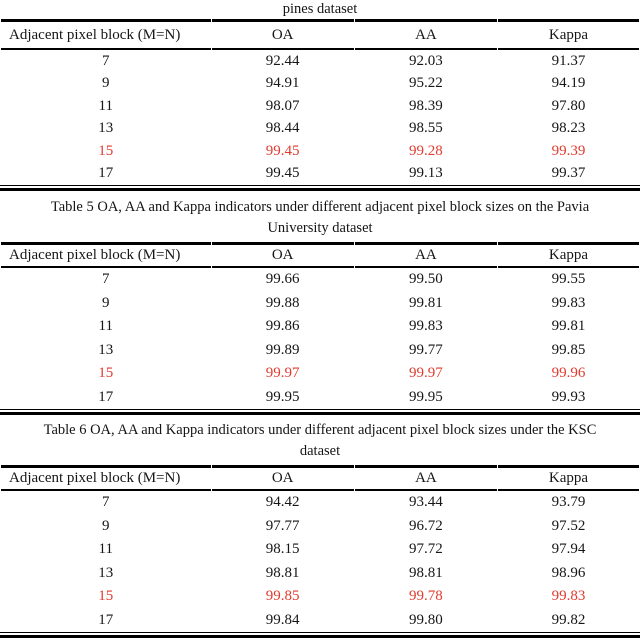 Image resolution: width=640 pixels, height=638 pixels. What do you see at coordinates (426, 572) in the screenshot?
I see `cell-value: 98.81` at bounding box center [426, 572].